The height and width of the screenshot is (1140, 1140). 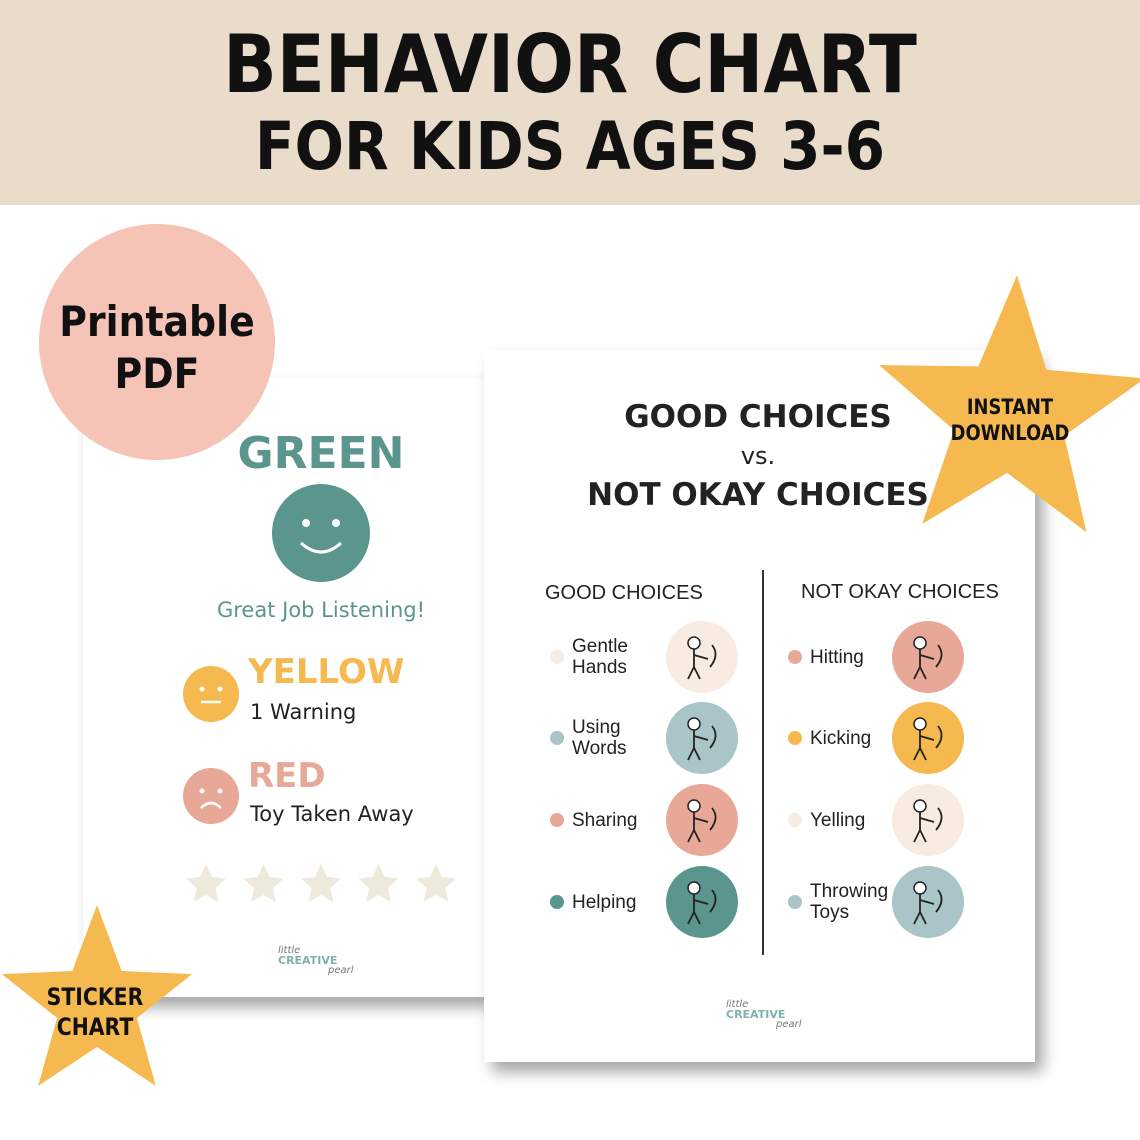 What do you see at coordinates (157, 373) in the screenshot?
I see `badge-line: PDF` at bounding box center [157, 373].